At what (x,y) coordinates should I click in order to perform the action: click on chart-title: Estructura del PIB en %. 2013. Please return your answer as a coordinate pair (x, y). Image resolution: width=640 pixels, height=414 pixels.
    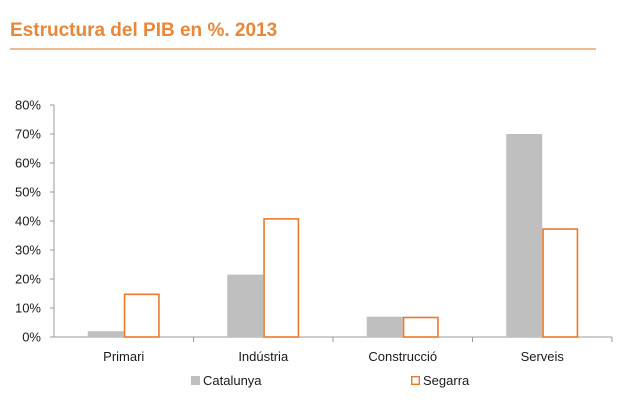
    Looking at the image, I should click on (144, 30).